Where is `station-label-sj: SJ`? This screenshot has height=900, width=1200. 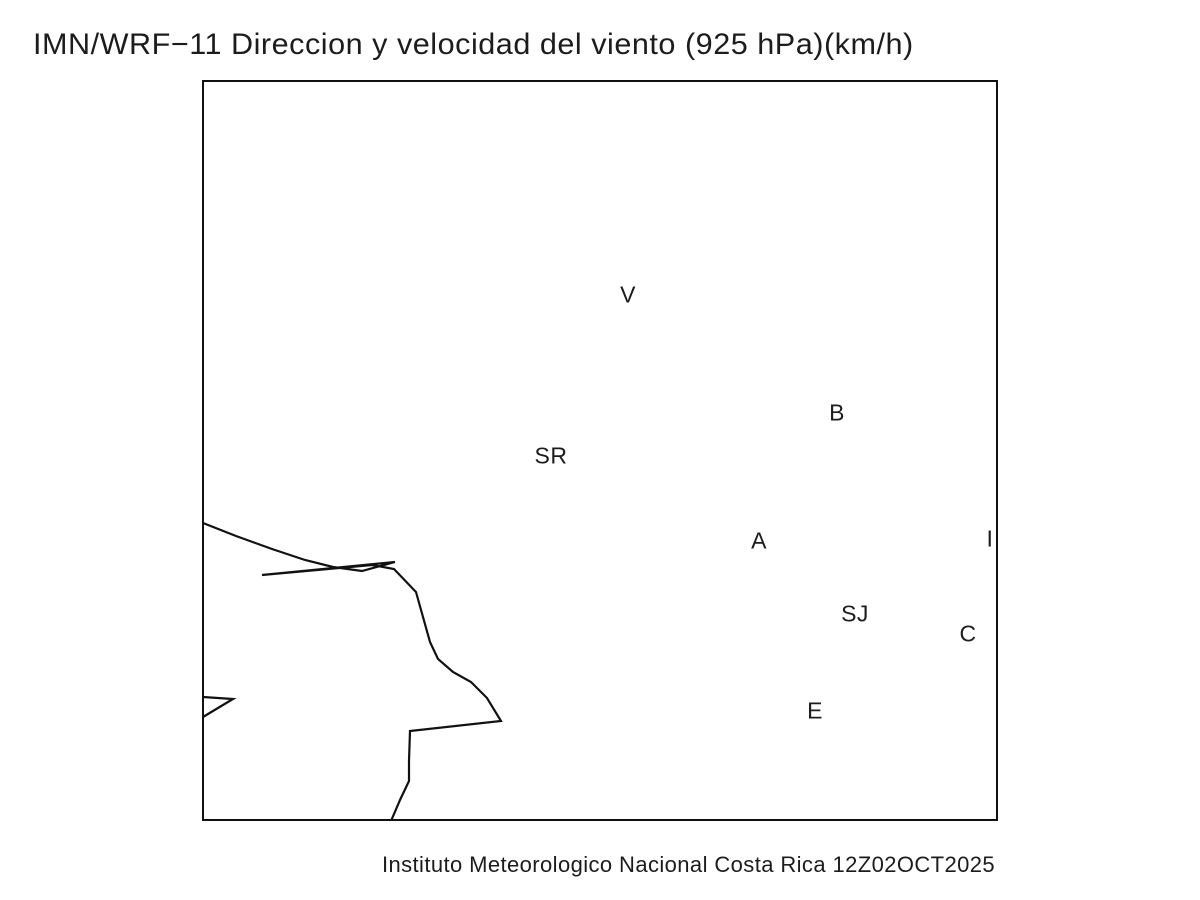
station-label-sj: SJ is located at coordinates (855, 613).